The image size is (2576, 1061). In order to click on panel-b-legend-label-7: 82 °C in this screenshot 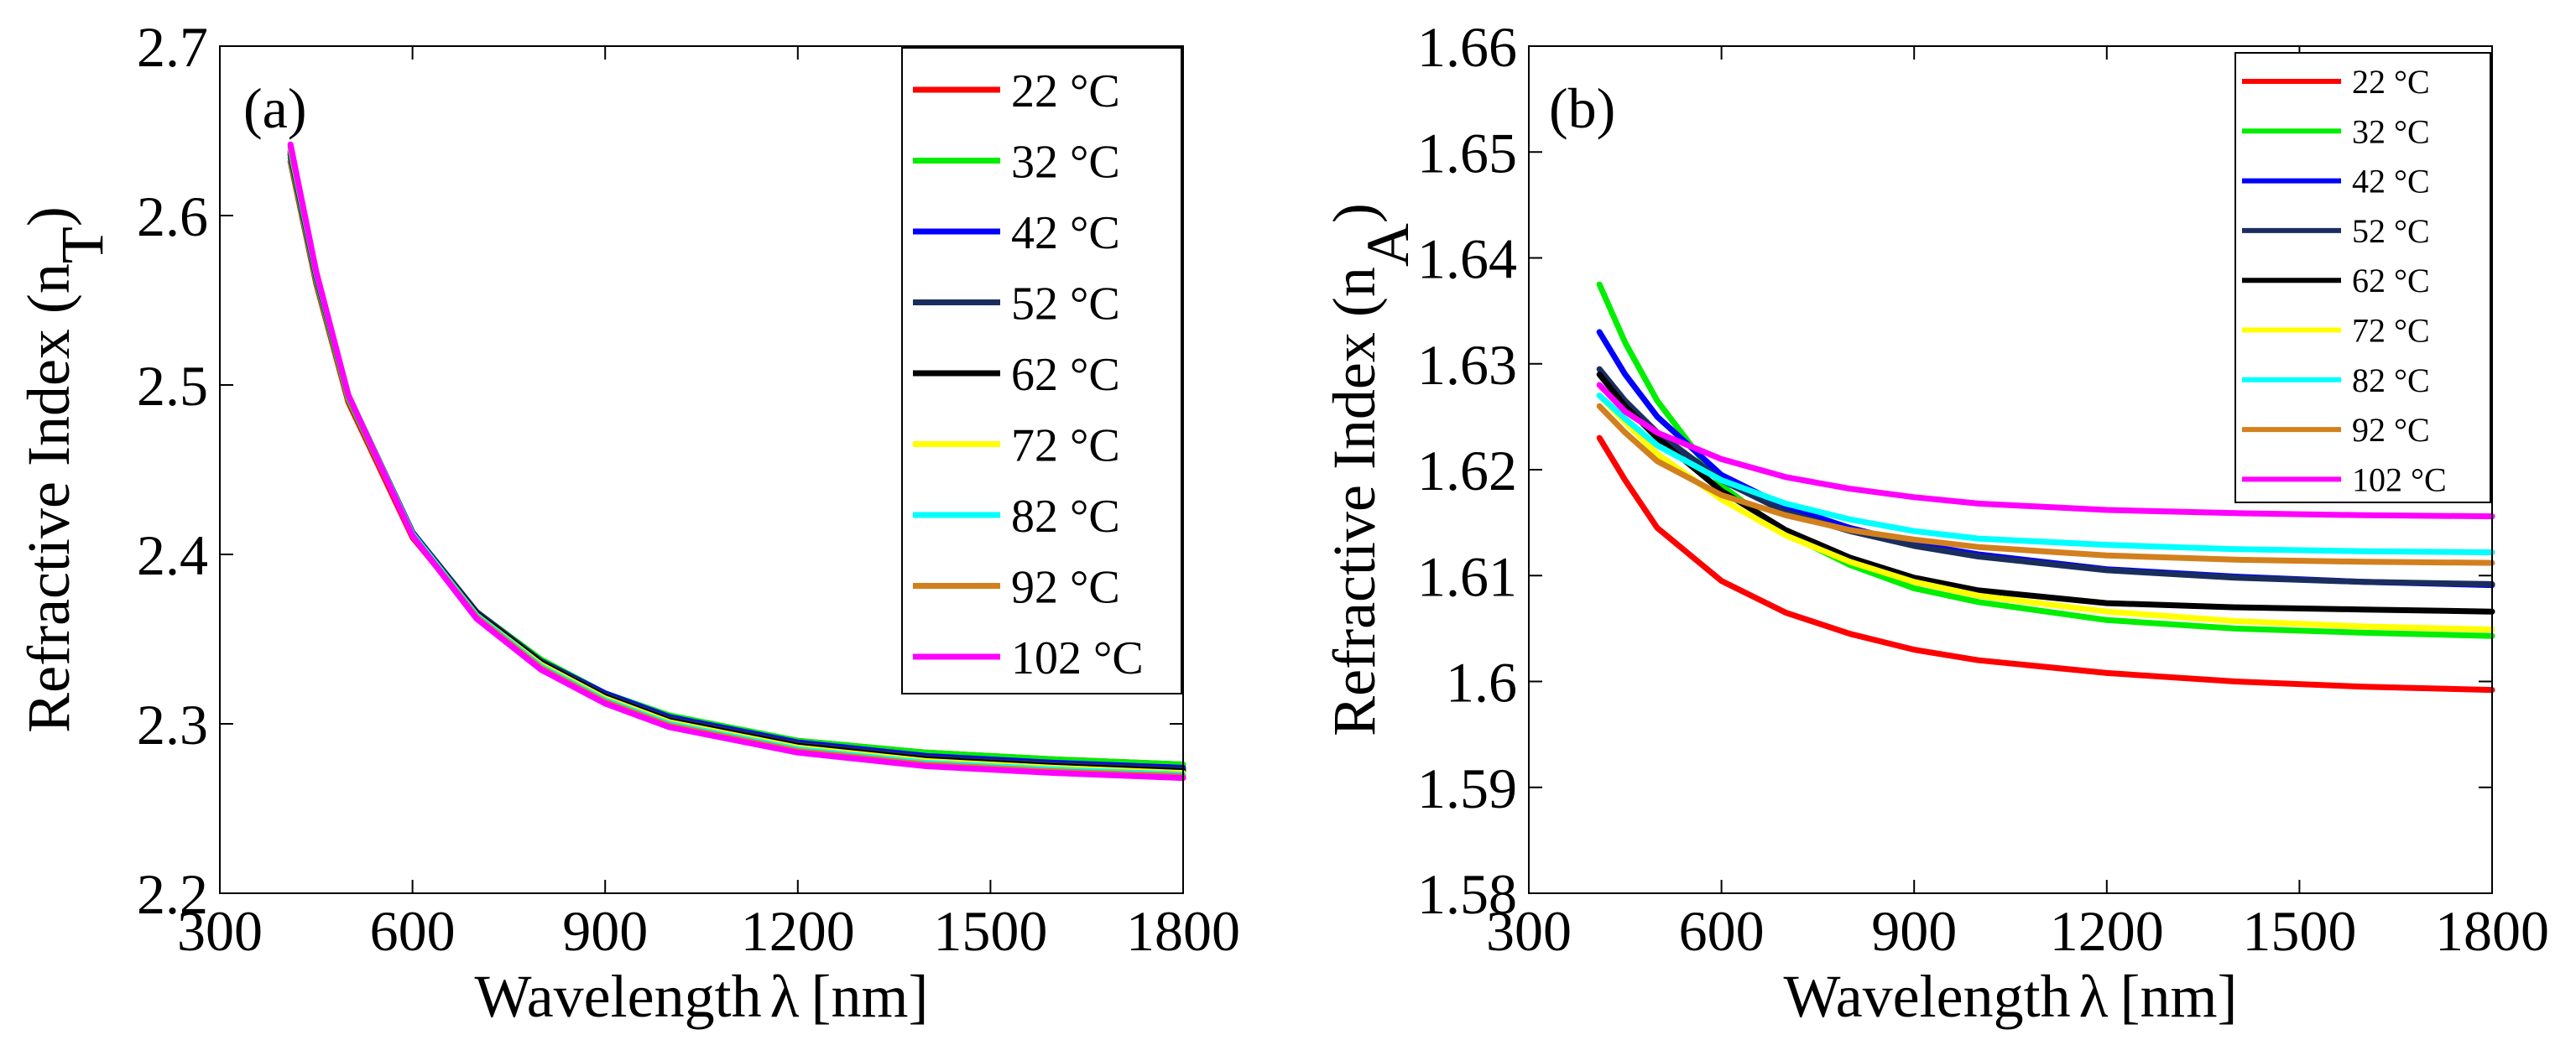, I will do `click(2391, 380)`.